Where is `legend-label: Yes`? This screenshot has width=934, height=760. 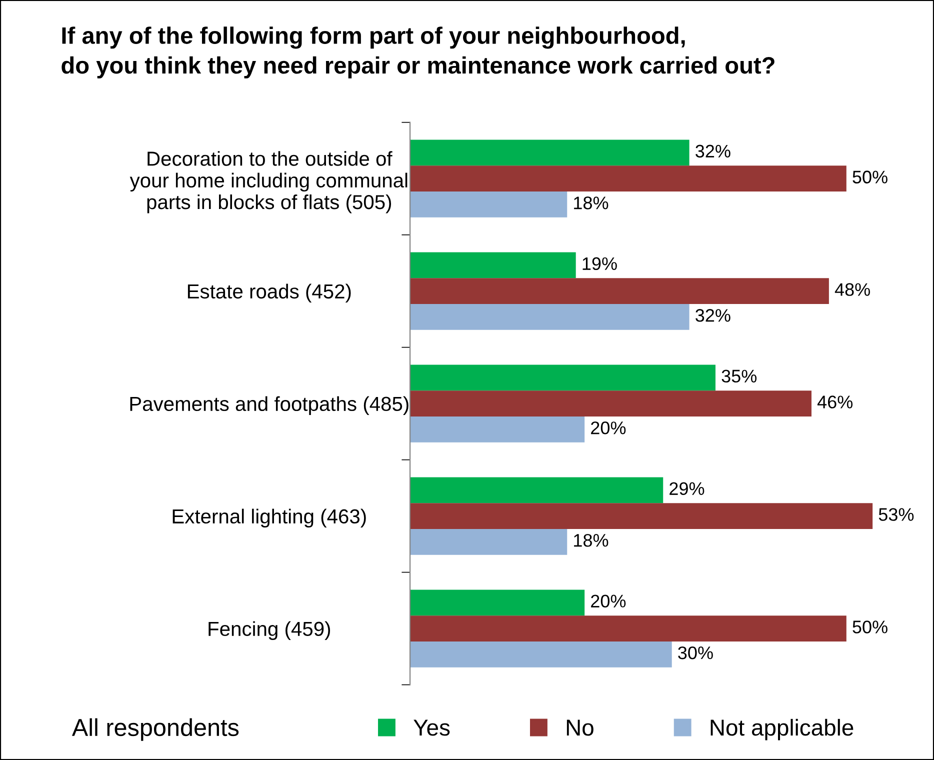
legend-label: Yes is located at coordinates (432, 728).